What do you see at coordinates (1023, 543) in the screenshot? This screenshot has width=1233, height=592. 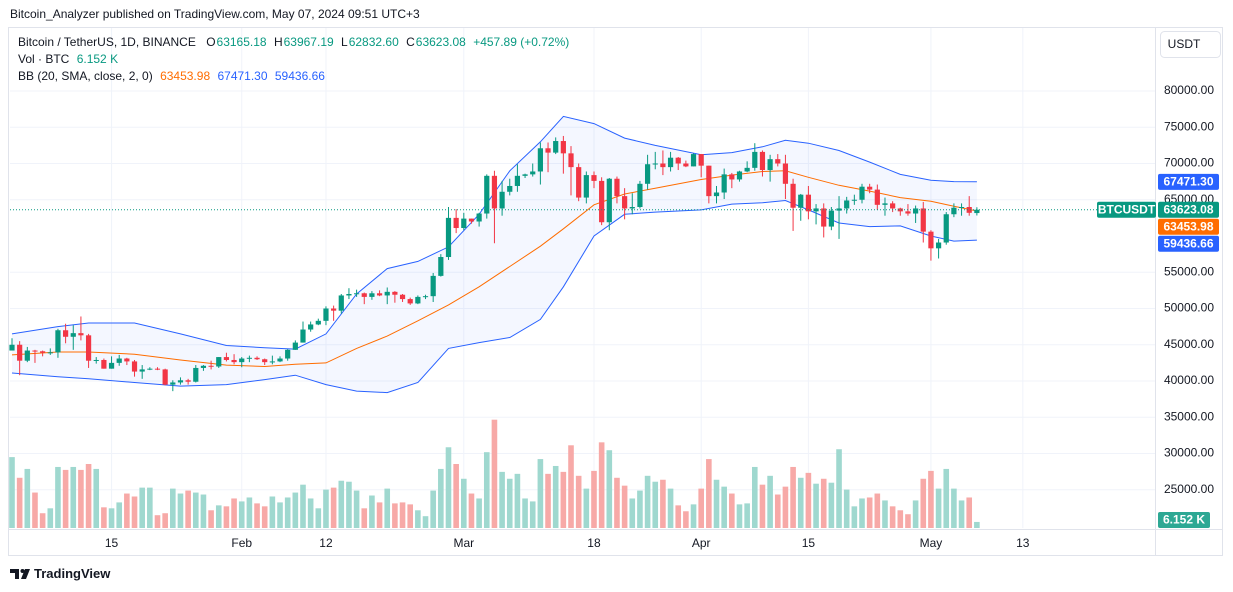 I see `x-tick-label: 13` at bounding box center [1023, 543].